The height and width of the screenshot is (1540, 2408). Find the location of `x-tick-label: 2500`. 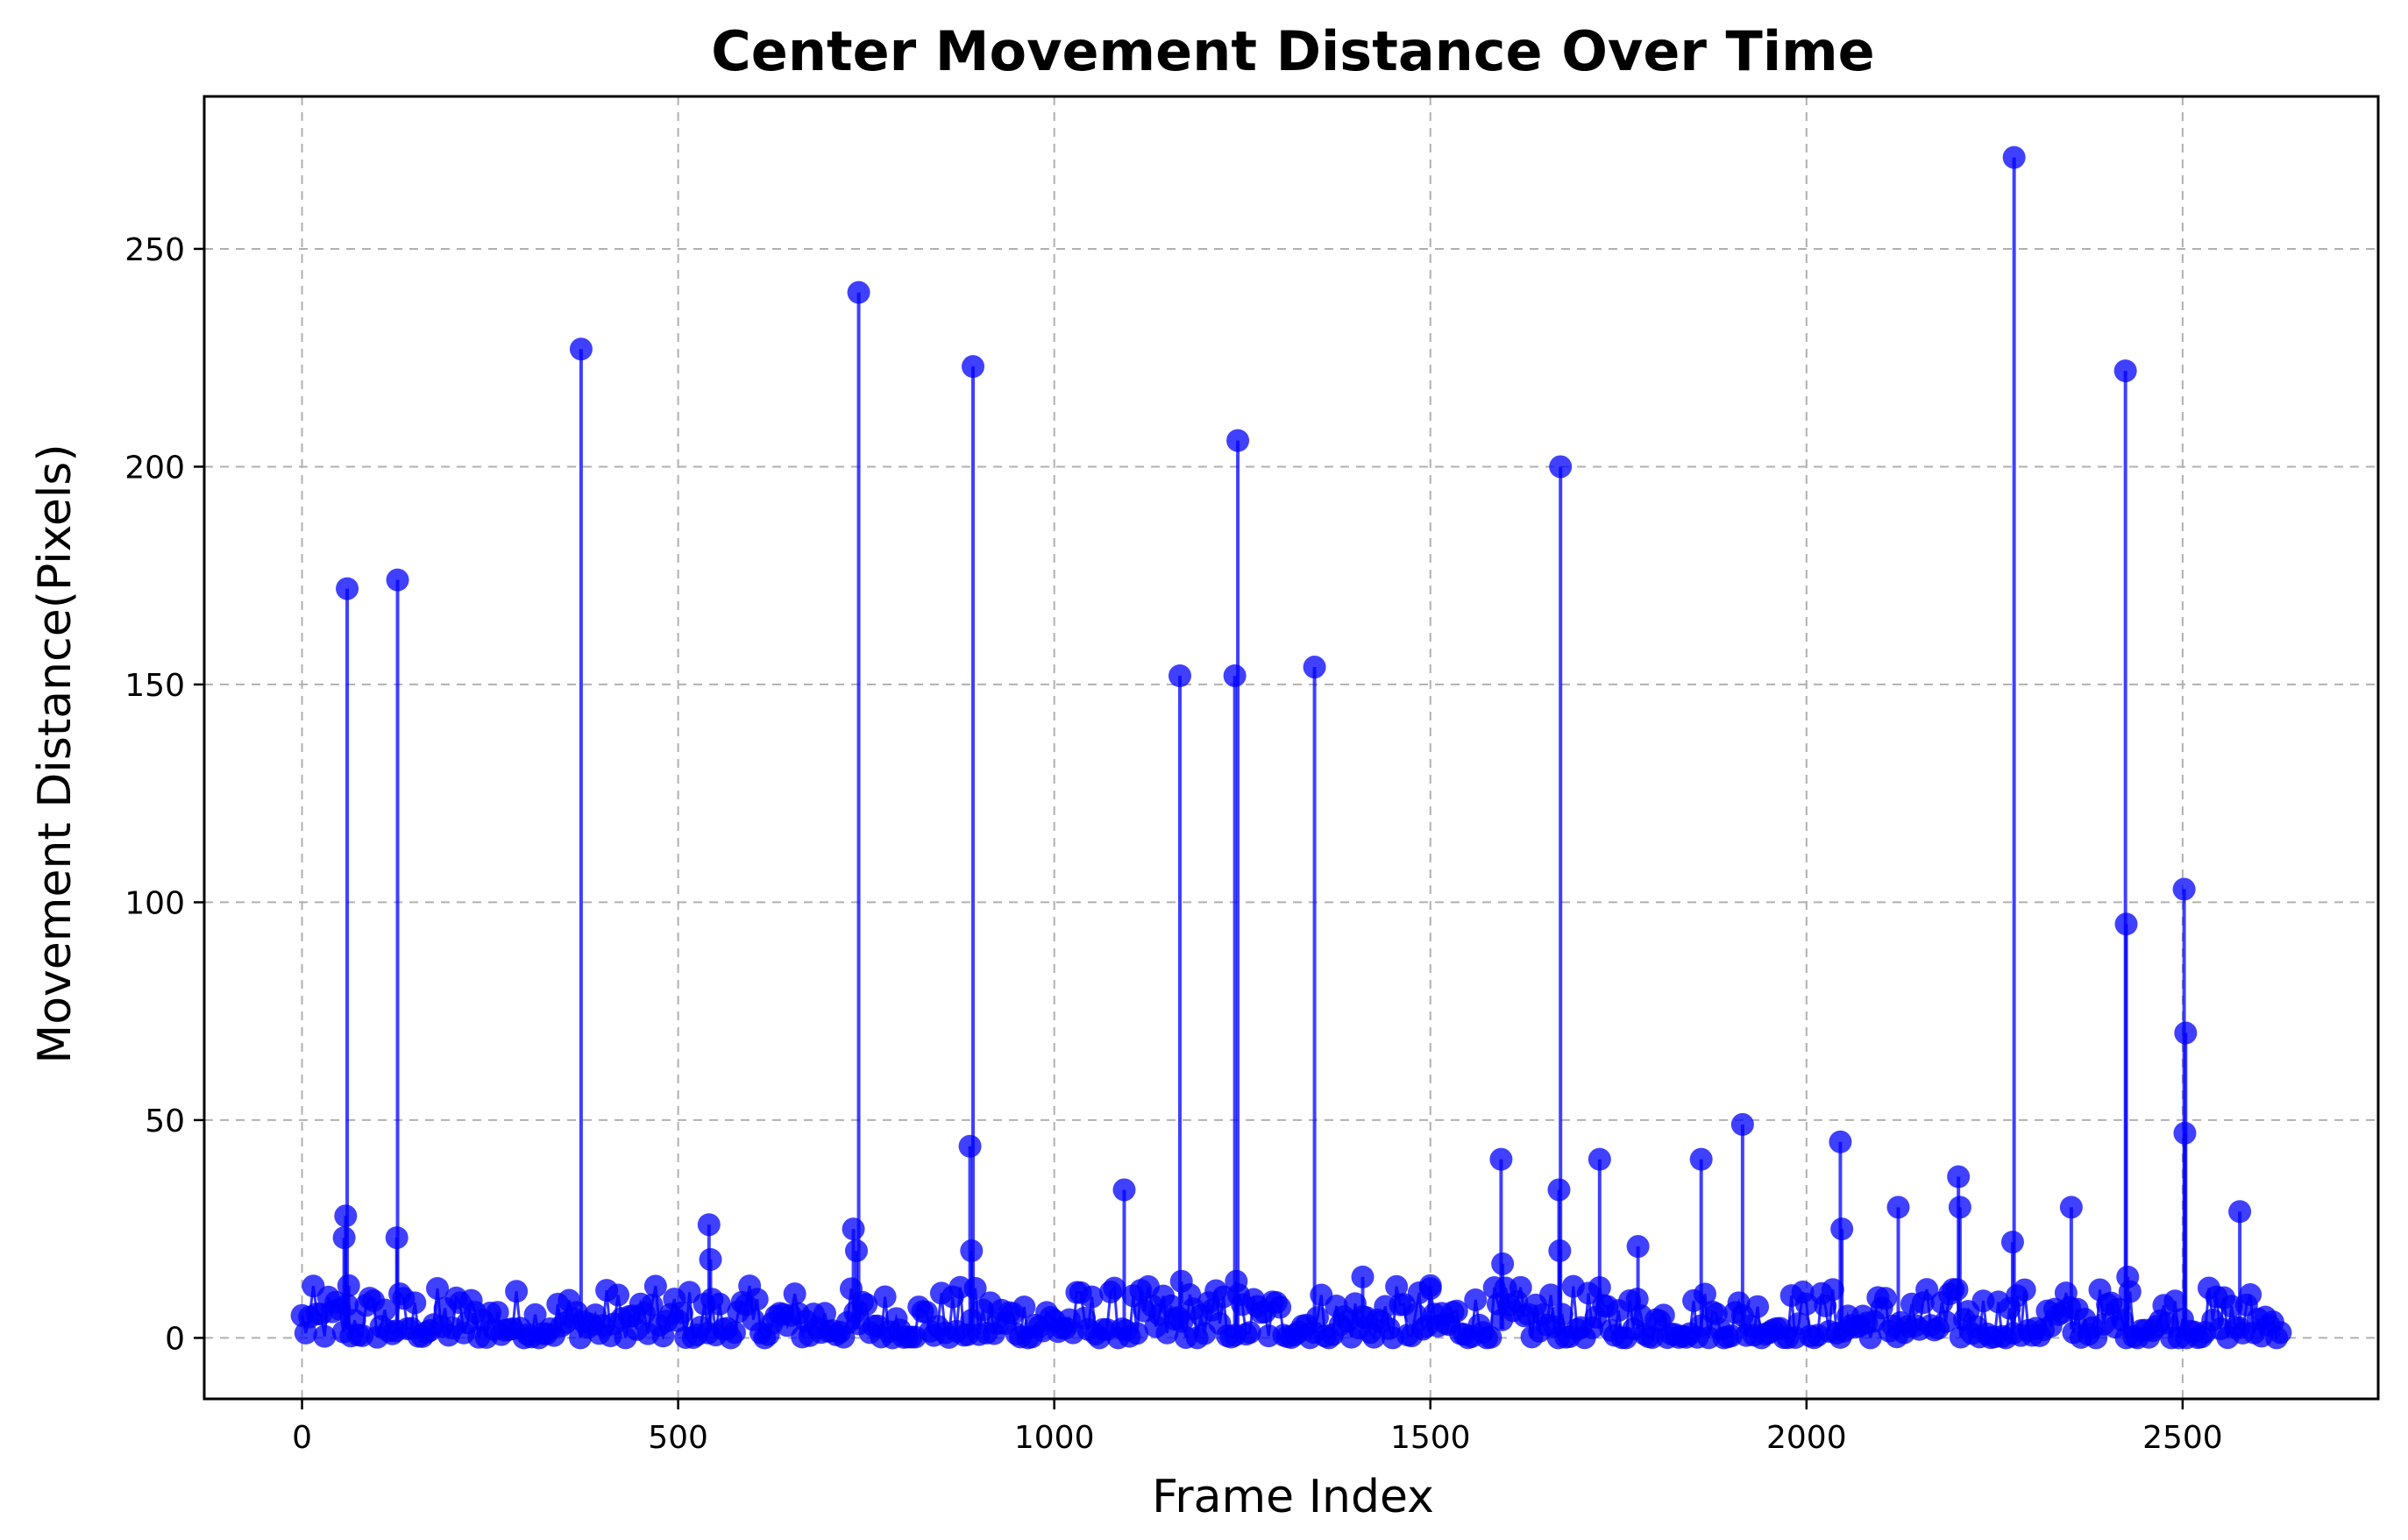

x-tick-label: 2500 is located at coordinates (2182, 1438).